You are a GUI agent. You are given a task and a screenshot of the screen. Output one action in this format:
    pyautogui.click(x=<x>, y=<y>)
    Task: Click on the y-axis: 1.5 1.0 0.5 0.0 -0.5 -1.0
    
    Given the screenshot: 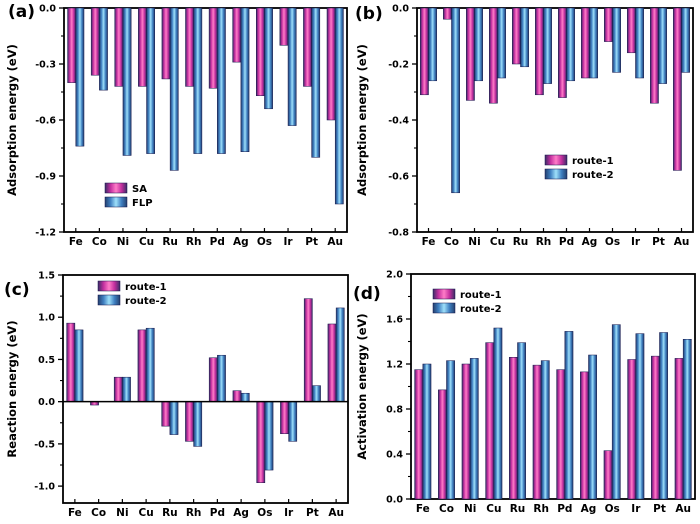 What is the action you would take?
    pyautogui.click(x=48, y=382)
    